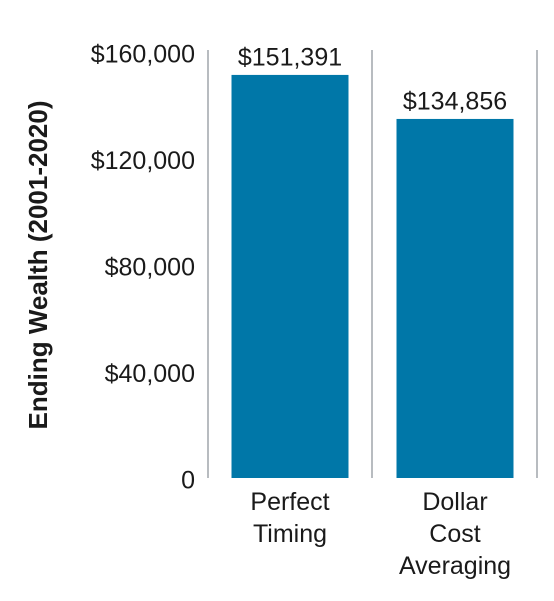 The image size is (554, 601). What do you see at coordinates (38, 265) in the screenshot?
I see `y-axis-title: Ending Wealth (2001-2020)` at bounding box center [38, 265].